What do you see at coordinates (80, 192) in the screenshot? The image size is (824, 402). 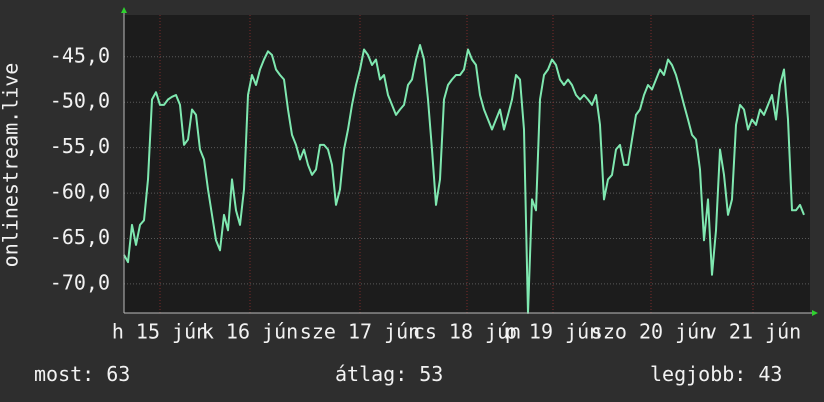 I see `y-tick-label: -60,0` at bounding box center [80, 192].